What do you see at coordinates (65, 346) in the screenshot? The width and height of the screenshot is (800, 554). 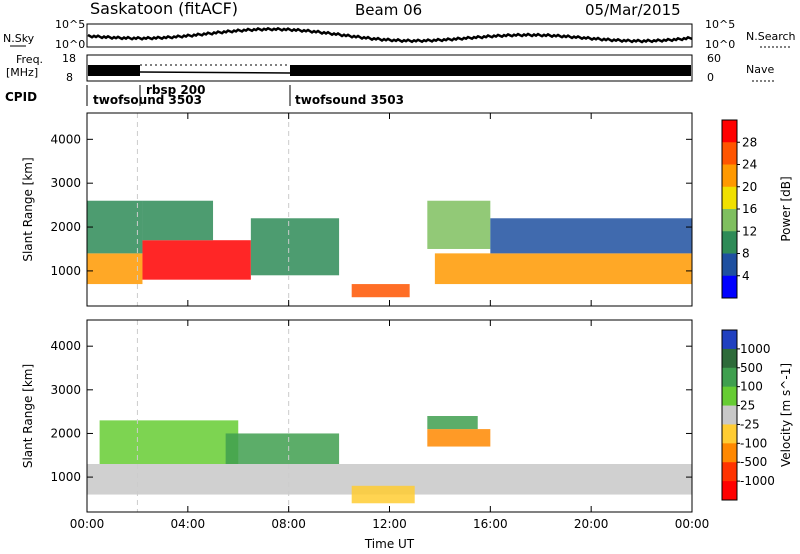 I see `velocity-y-tick-label: 4000` at bounding box center [65, 346].